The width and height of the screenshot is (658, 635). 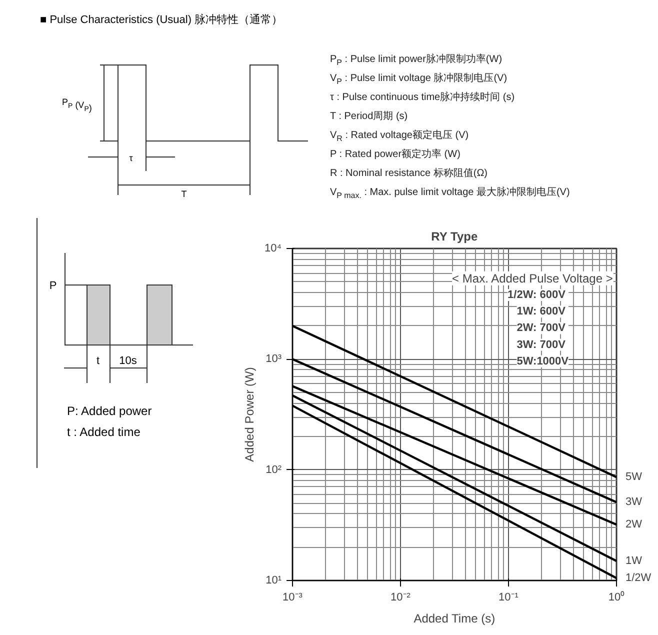 I want to click on text: V$_{R}$ : Rated voltage额定电压 (V), so click(x=400, y=136).